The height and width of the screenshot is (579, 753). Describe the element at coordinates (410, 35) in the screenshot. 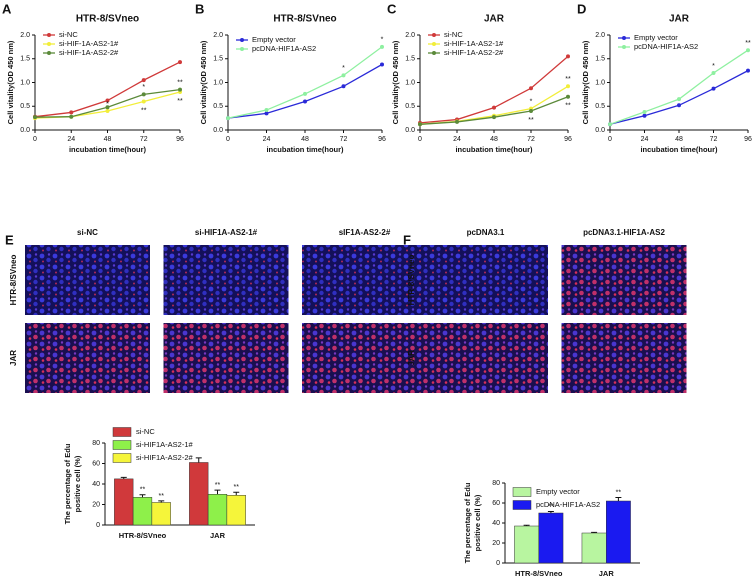

I see `y-tick-label: 2.0` at that location.